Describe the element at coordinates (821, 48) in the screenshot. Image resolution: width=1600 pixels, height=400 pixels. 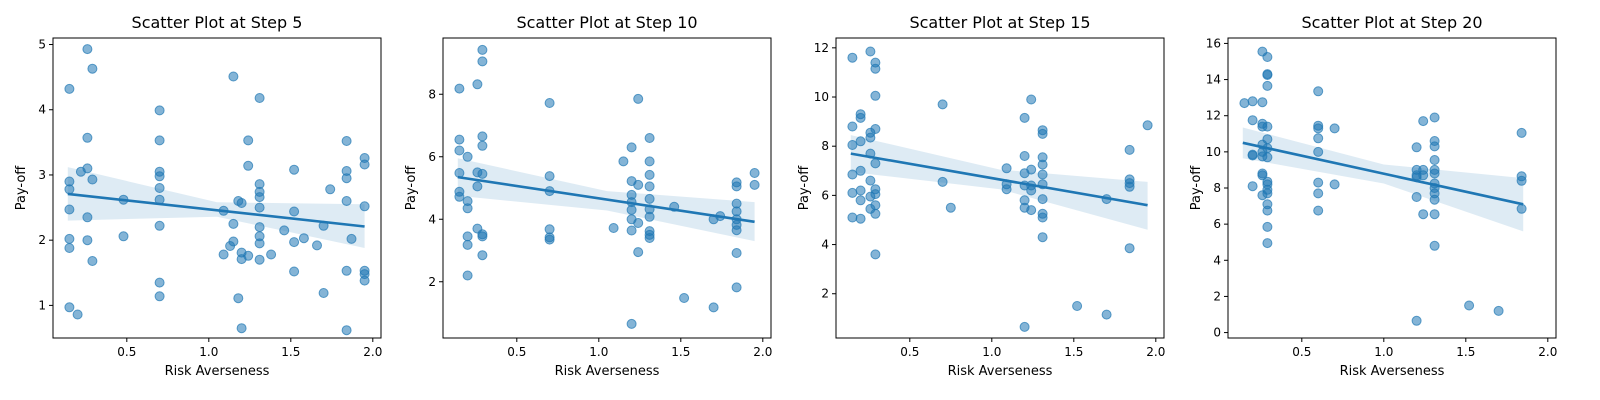
I see `y-tick-label: 12` at that location.